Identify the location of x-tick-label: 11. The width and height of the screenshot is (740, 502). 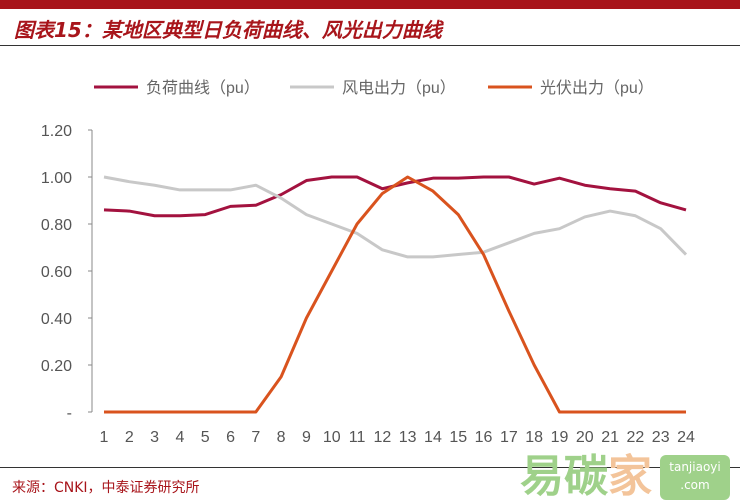
(357, 437).